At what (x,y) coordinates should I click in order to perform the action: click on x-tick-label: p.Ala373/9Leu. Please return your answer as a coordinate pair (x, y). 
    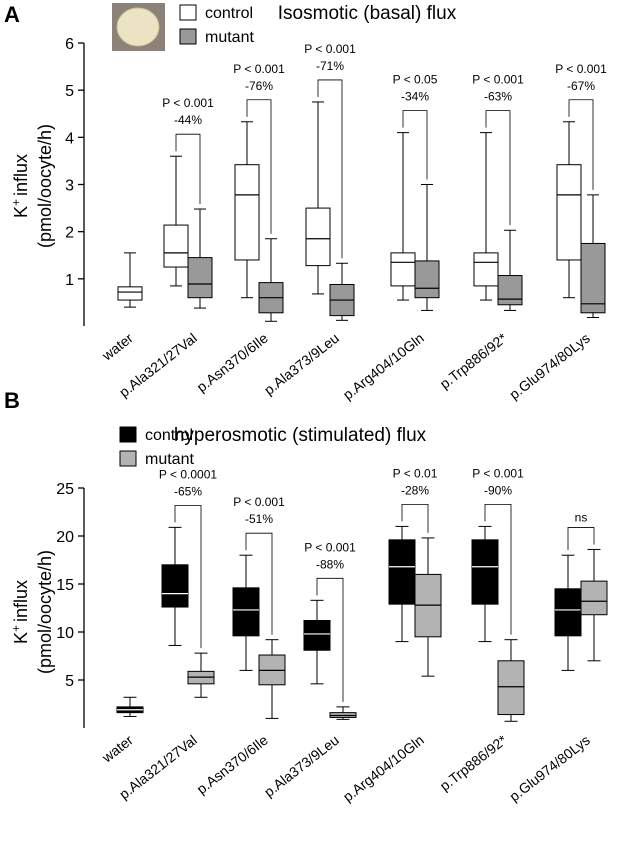
    Looking at the image, I should click on (301, 364).